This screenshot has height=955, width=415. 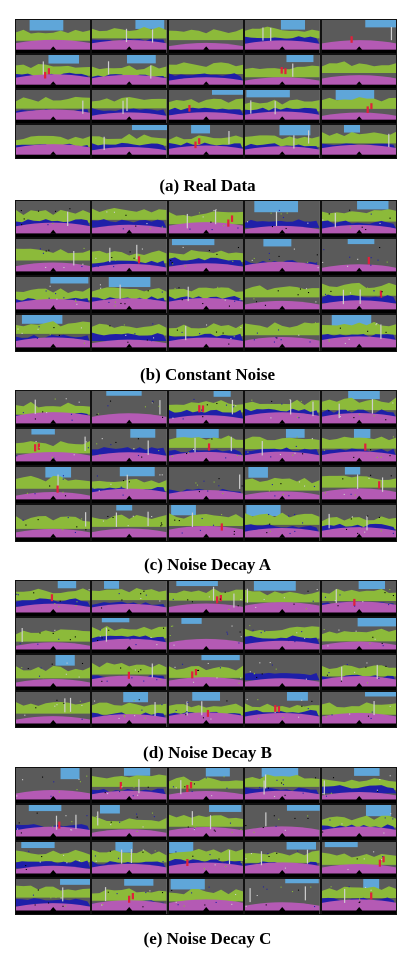 What do you see at coordinates (206, 89) in the screenshot?
I see `panel-real-data` at bounding box center [206, 89].